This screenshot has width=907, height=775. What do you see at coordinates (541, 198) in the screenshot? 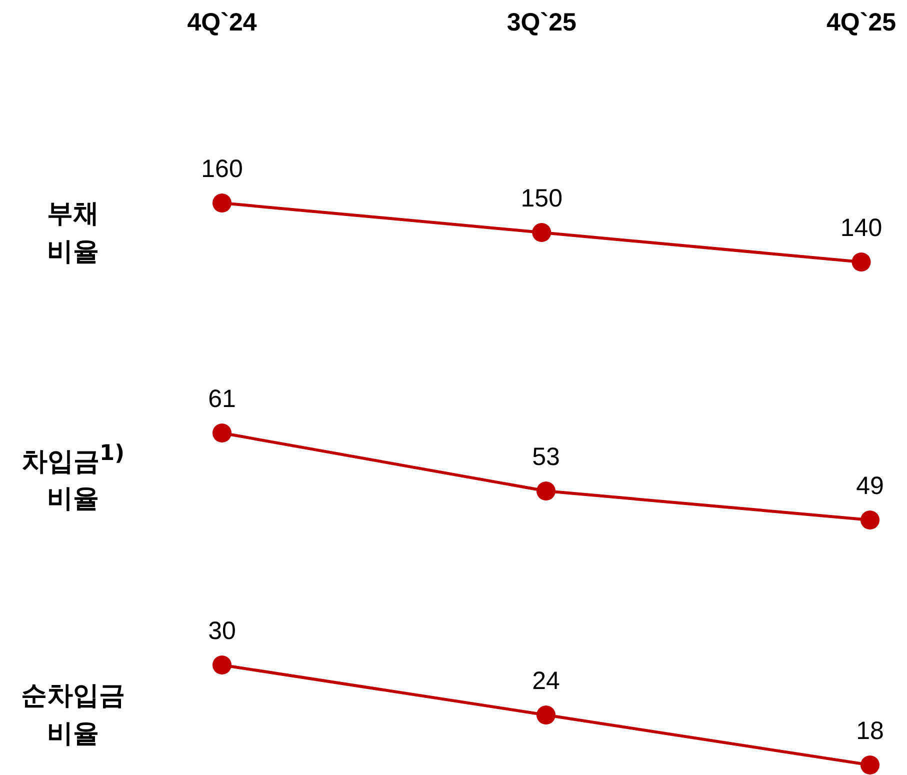
I see `data-label: 150` at bounding box center [541, 198].